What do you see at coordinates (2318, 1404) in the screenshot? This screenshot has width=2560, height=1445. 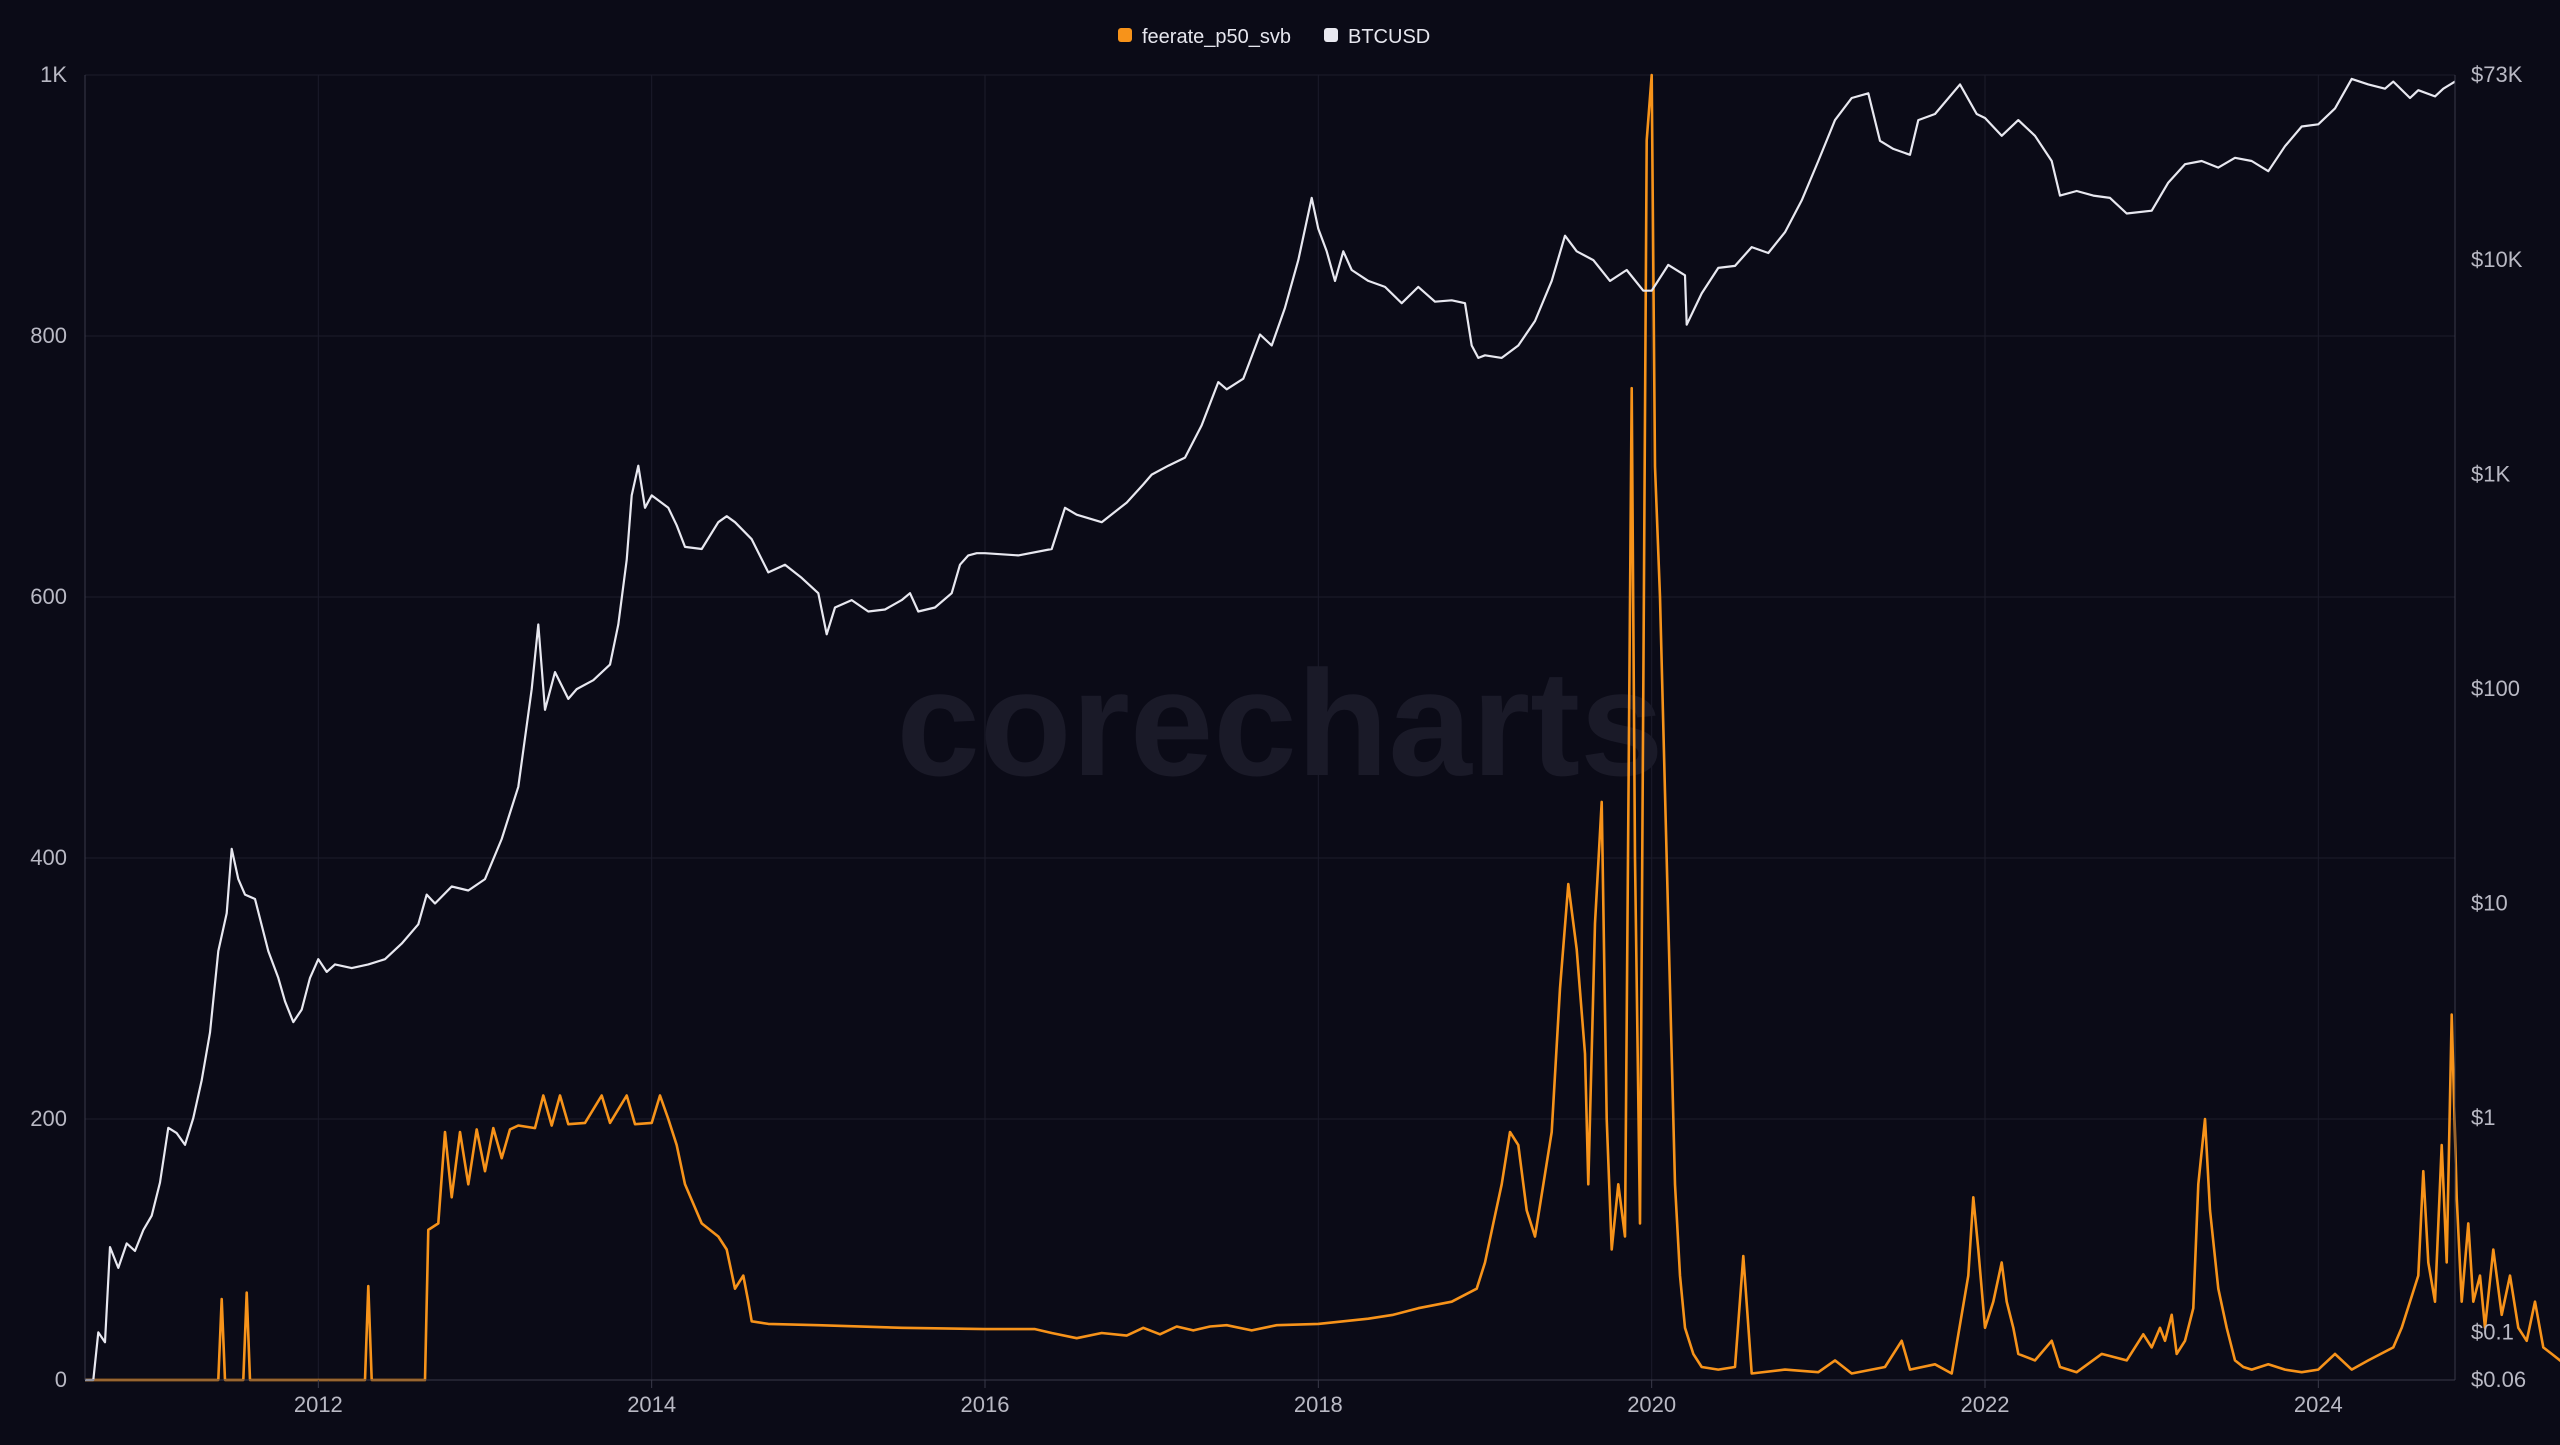 I see `x-tick-label: 2024` at bounding box center [2318, 1404].